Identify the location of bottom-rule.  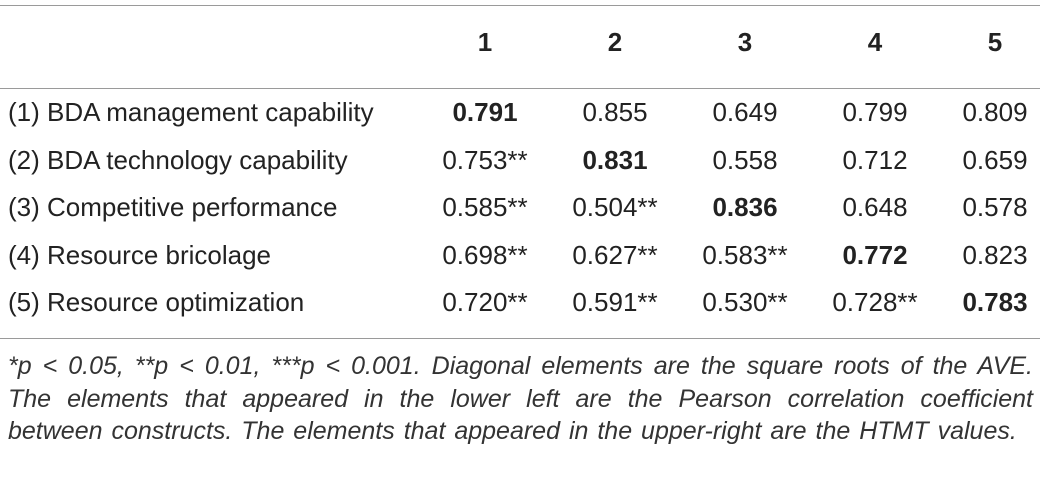
(520, 338).